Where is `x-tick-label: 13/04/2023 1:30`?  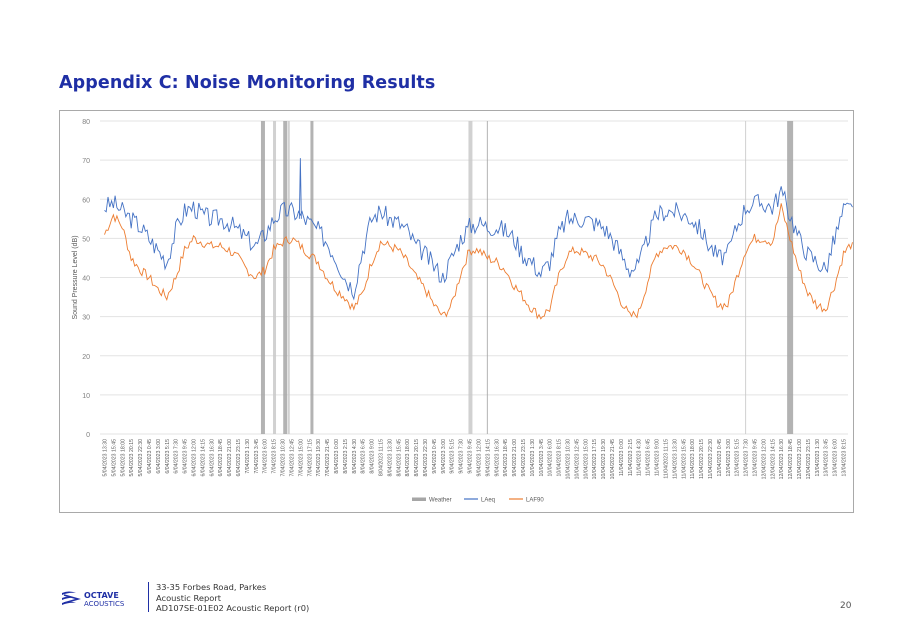
x-tick-label: 13/04/2023 1:30 is located at coordinates (818, 458).